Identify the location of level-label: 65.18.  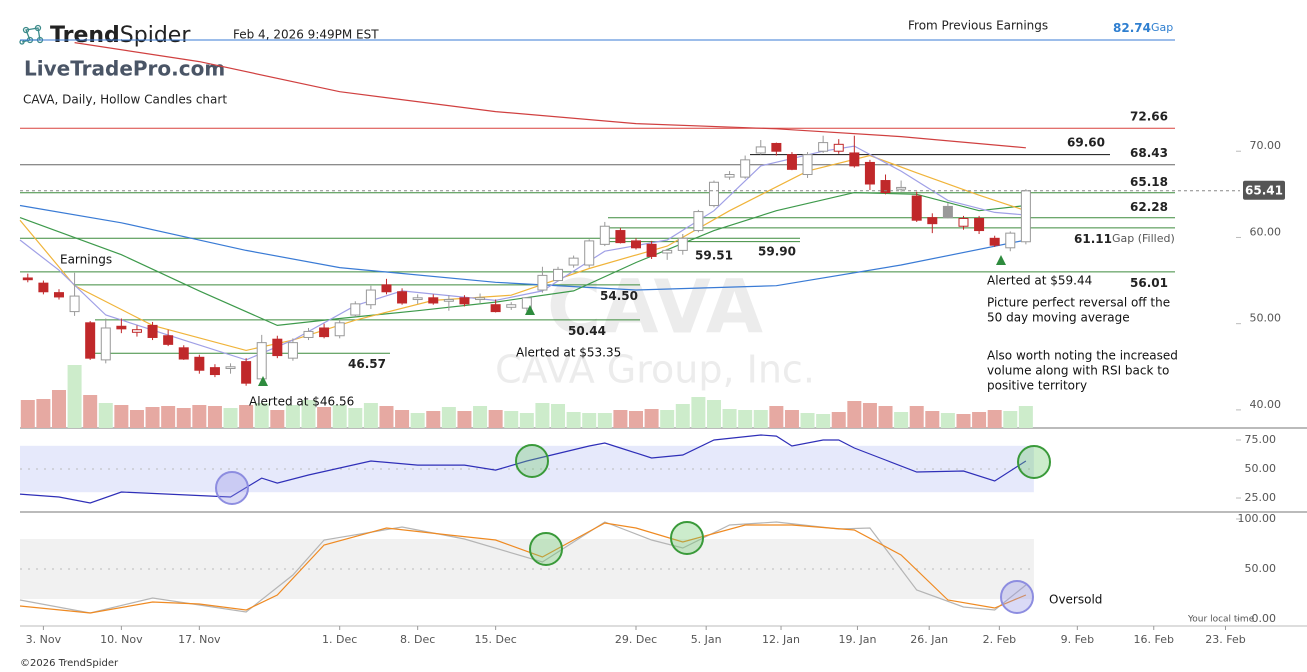
(1149, 181).